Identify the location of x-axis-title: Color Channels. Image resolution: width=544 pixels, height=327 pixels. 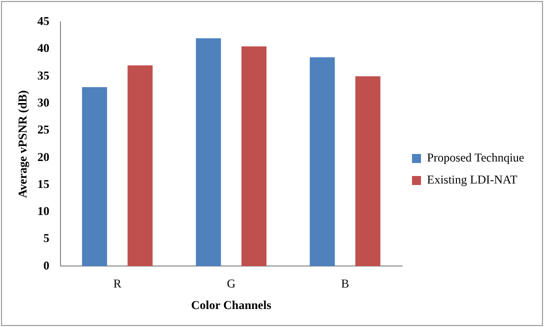
(231, 305).